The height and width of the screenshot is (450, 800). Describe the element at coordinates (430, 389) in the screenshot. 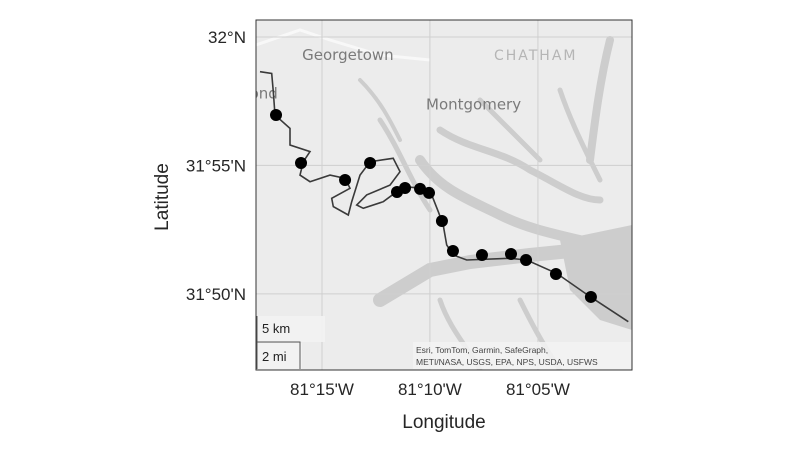

I see `lon-tick-label: 81°10'W` at that location.